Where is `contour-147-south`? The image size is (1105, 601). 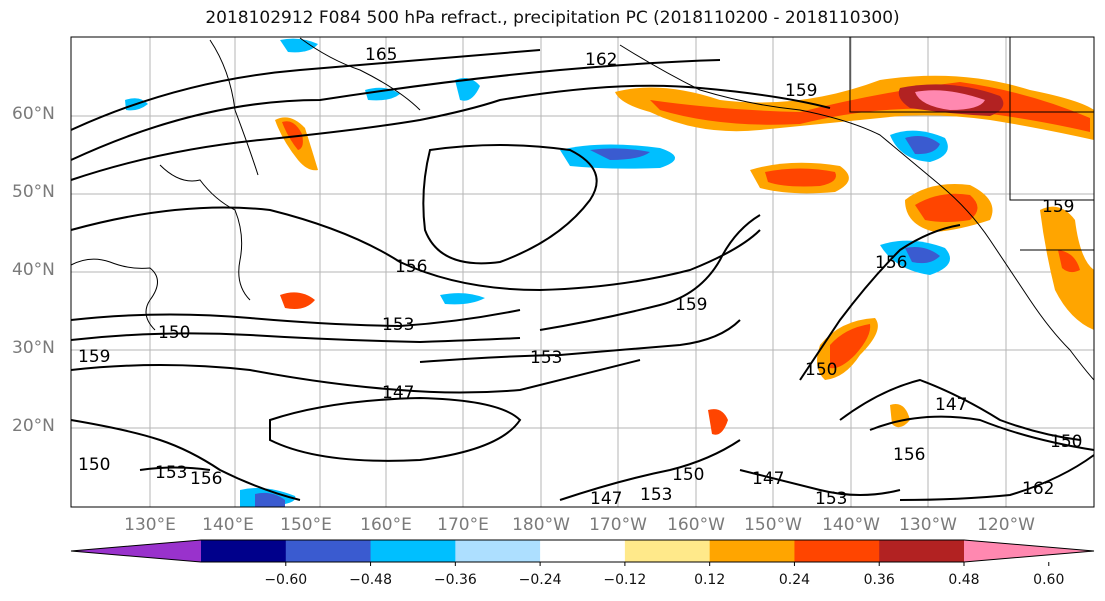 contour-147-south is located at coordinates (820, 482).